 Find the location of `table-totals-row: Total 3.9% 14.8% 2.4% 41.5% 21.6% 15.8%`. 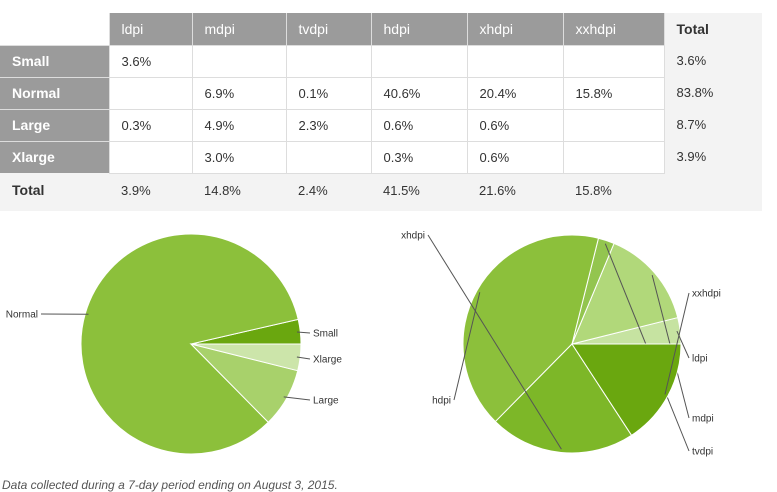

table-totals-row: Total 3.9% 14.8% 2.4% 41.5% 21.6% 15.8% is located at coordinates (381, 190).